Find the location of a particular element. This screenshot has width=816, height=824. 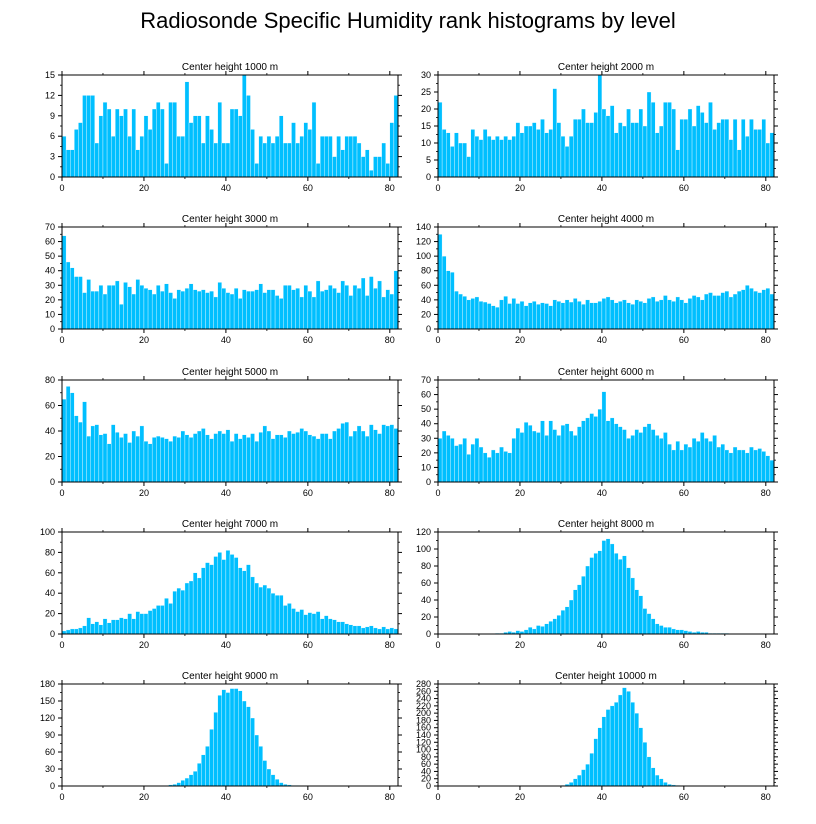

panel-title: Center height 4000 m is located at coordinates (606, 219).